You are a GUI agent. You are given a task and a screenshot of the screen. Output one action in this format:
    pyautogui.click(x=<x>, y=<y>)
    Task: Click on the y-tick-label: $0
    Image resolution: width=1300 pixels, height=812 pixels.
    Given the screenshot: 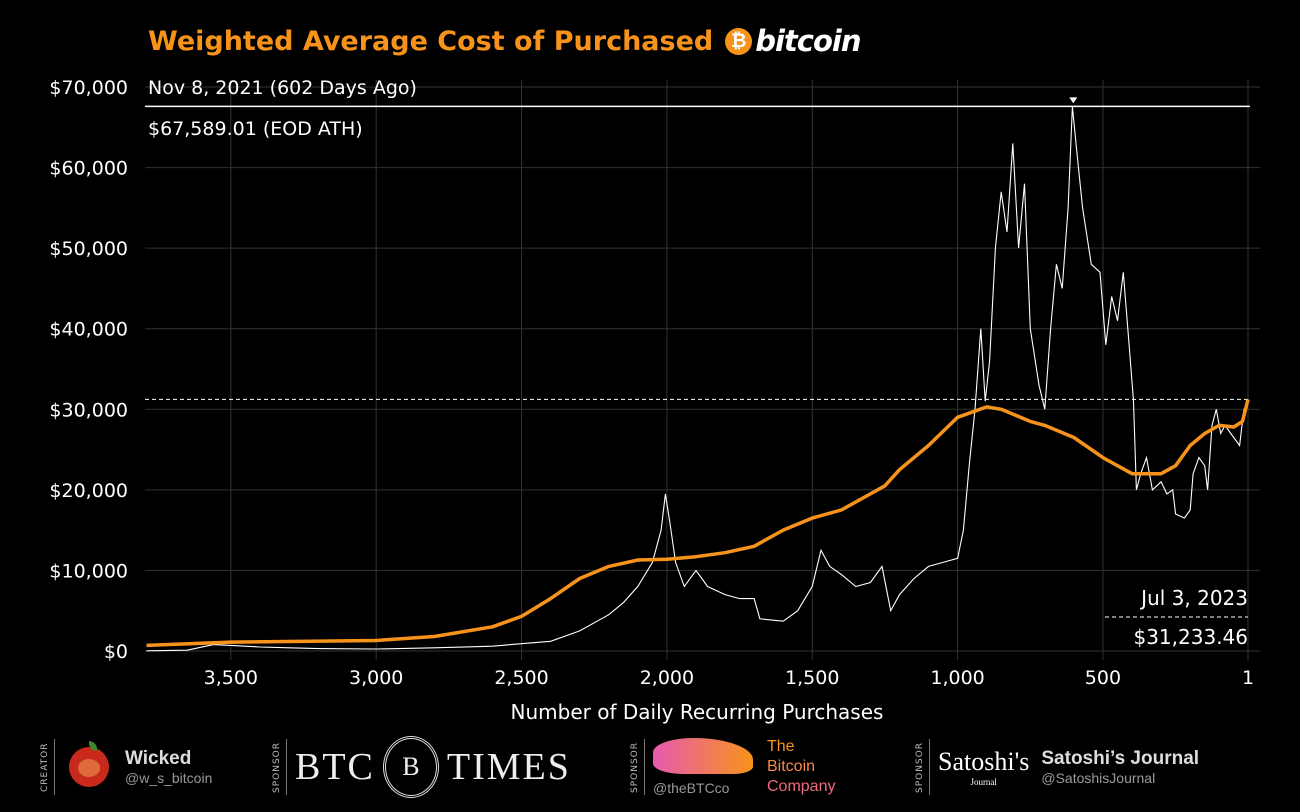 What is the action you would take?
    pyautogui.click(x=116, y=652)
    